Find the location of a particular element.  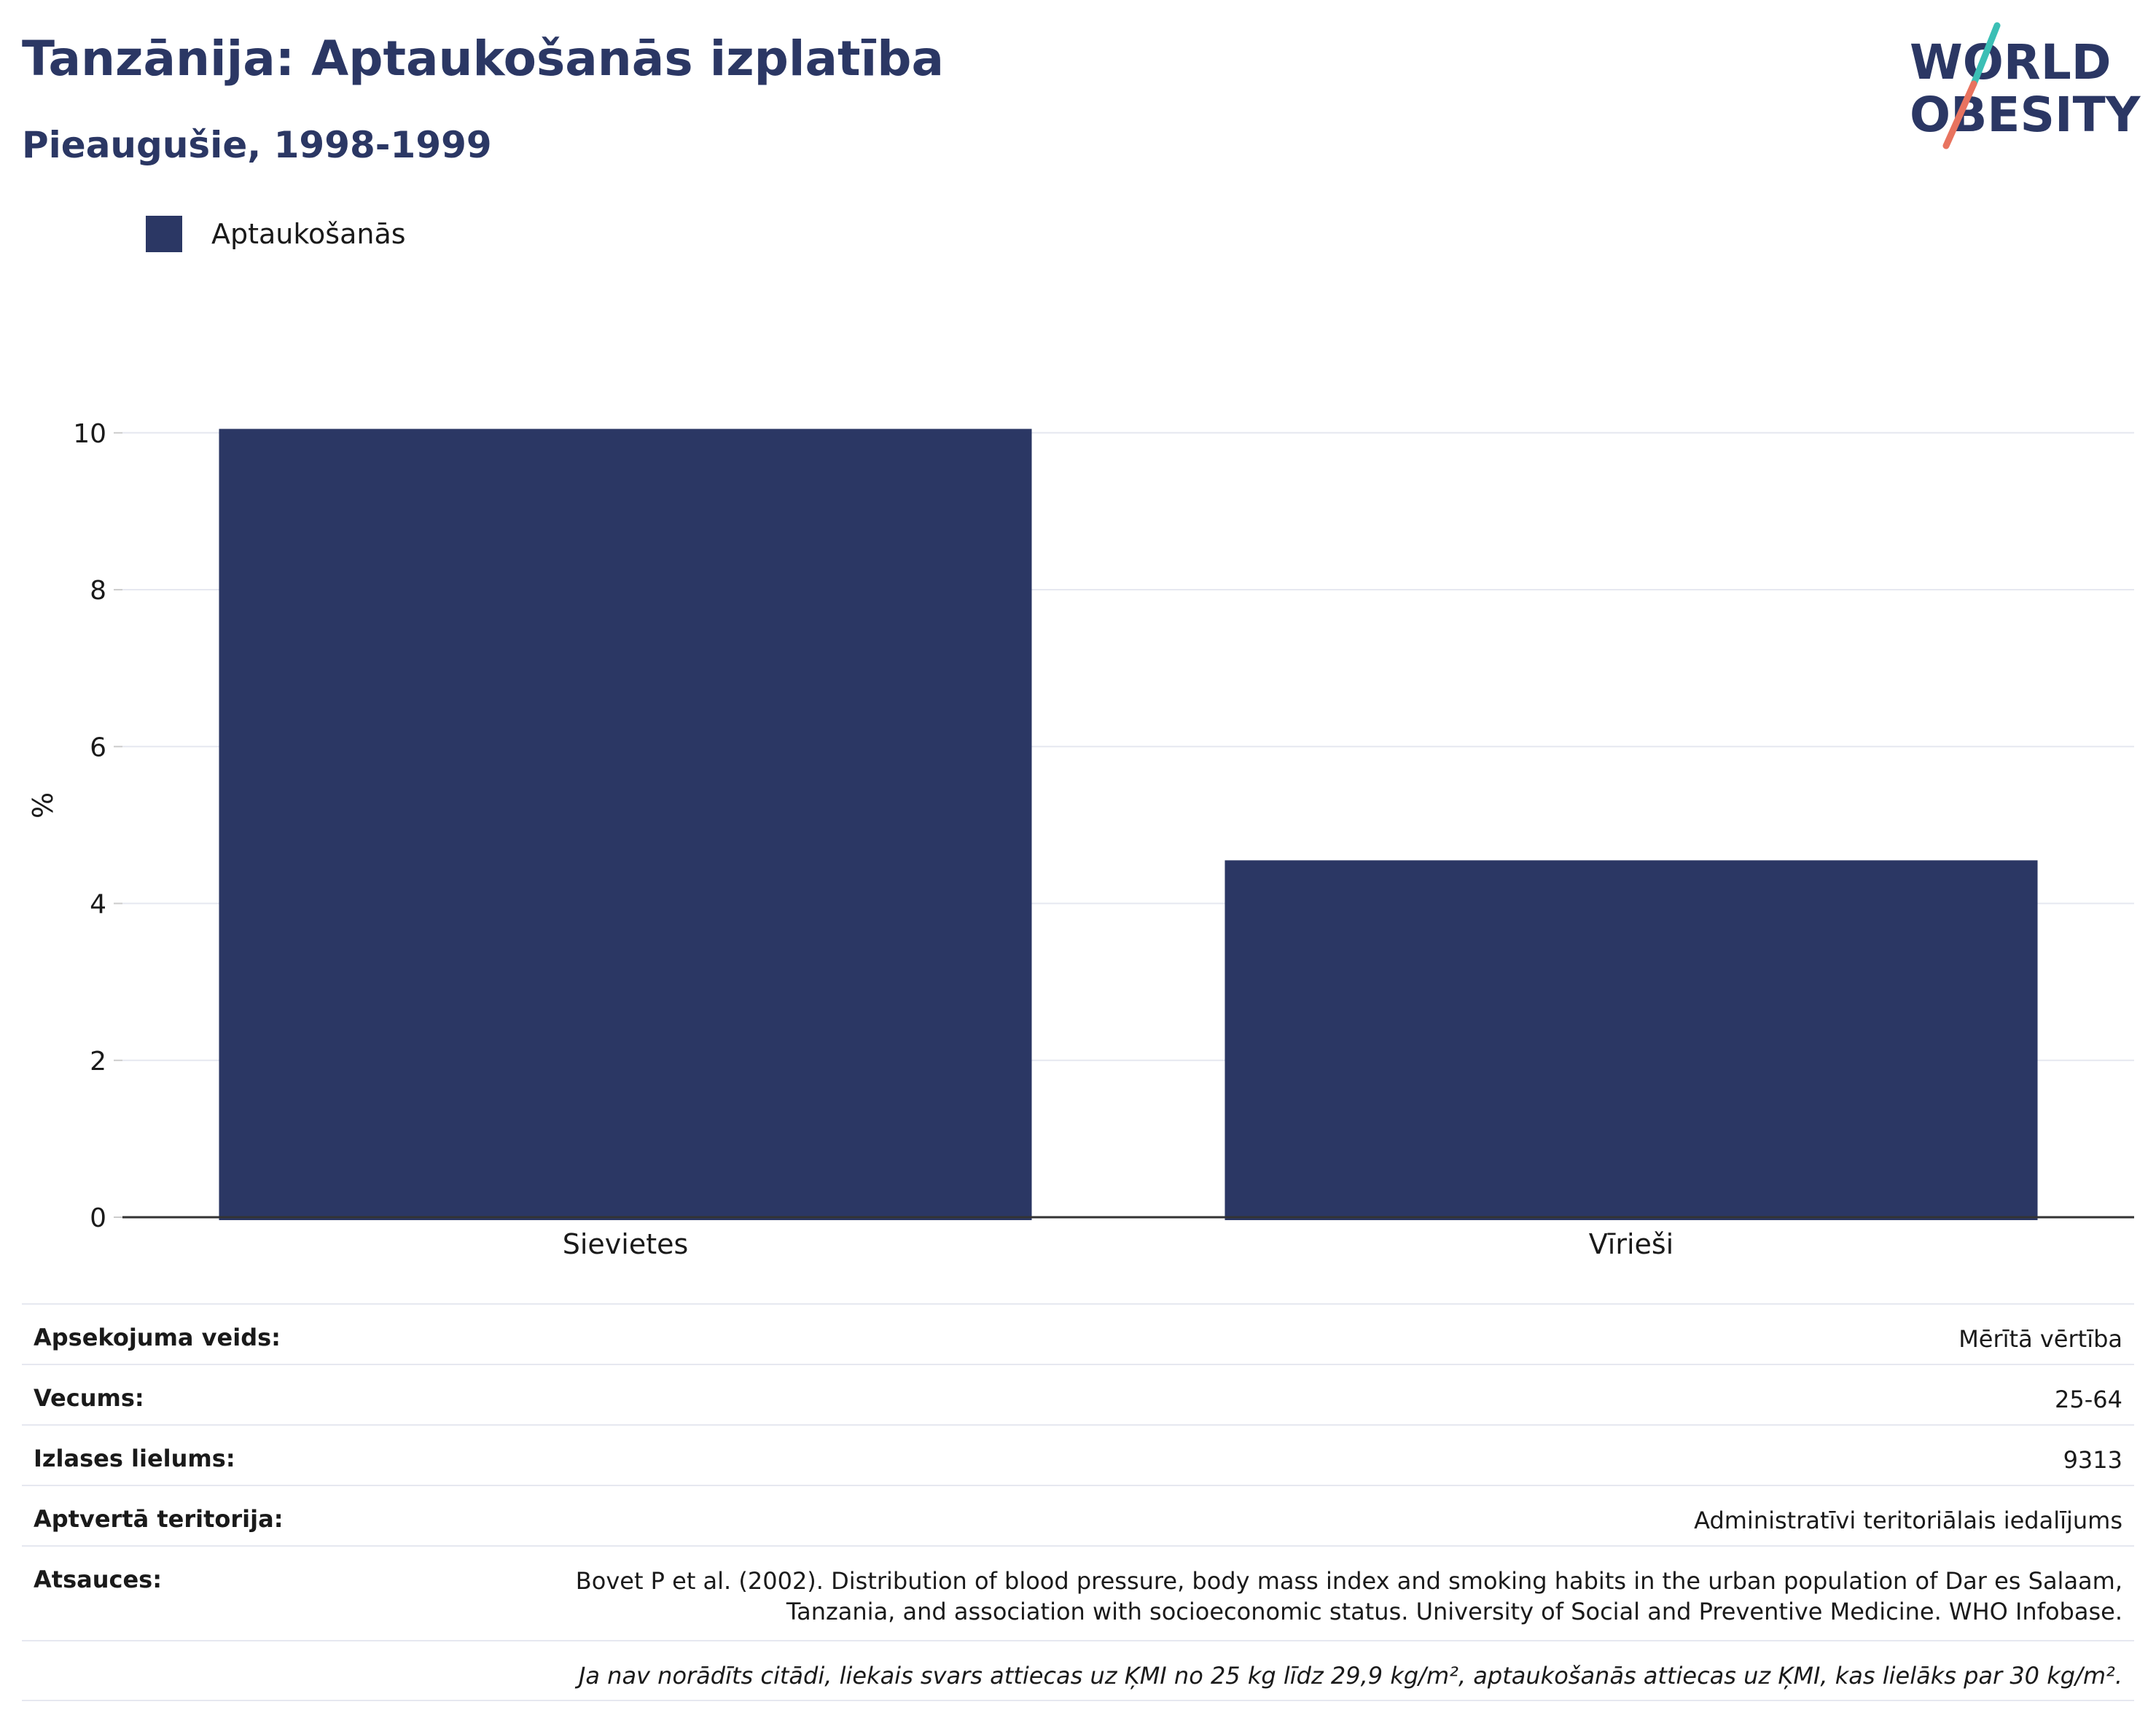

references-label: Atsauces: is located at coordinates (98, 1579).